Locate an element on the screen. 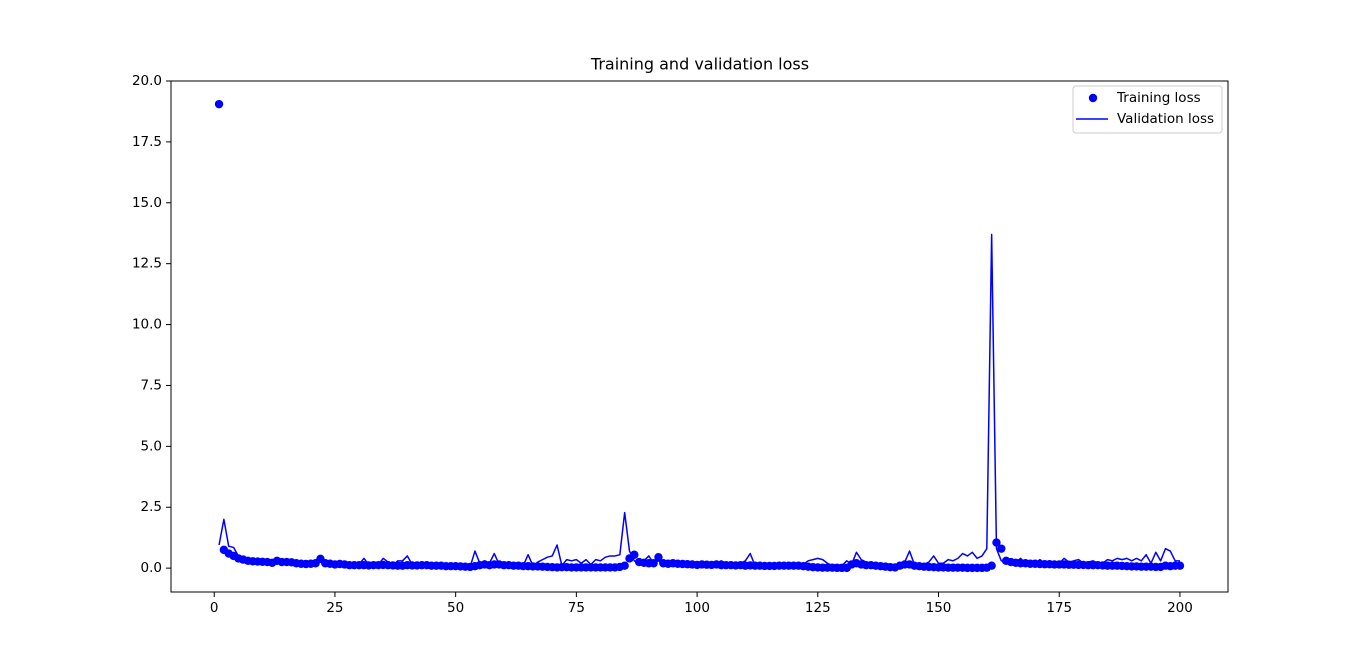 This screenshot has height=665, width=1366. legend-box is located at coordinates (1147, 109).